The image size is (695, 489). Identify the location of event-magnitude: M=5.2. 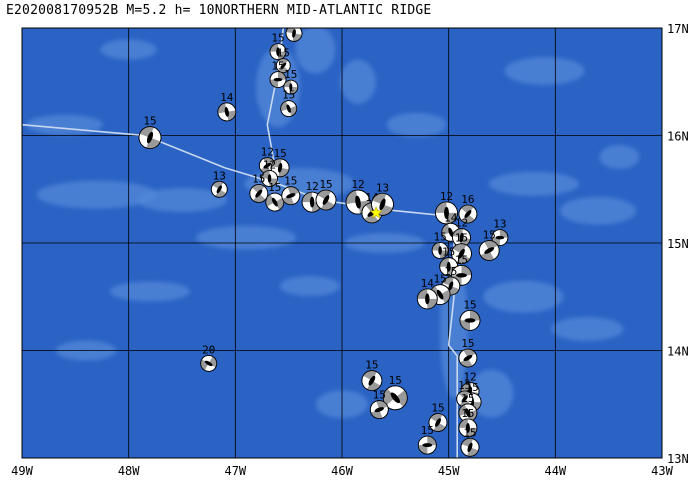
(146, 10).